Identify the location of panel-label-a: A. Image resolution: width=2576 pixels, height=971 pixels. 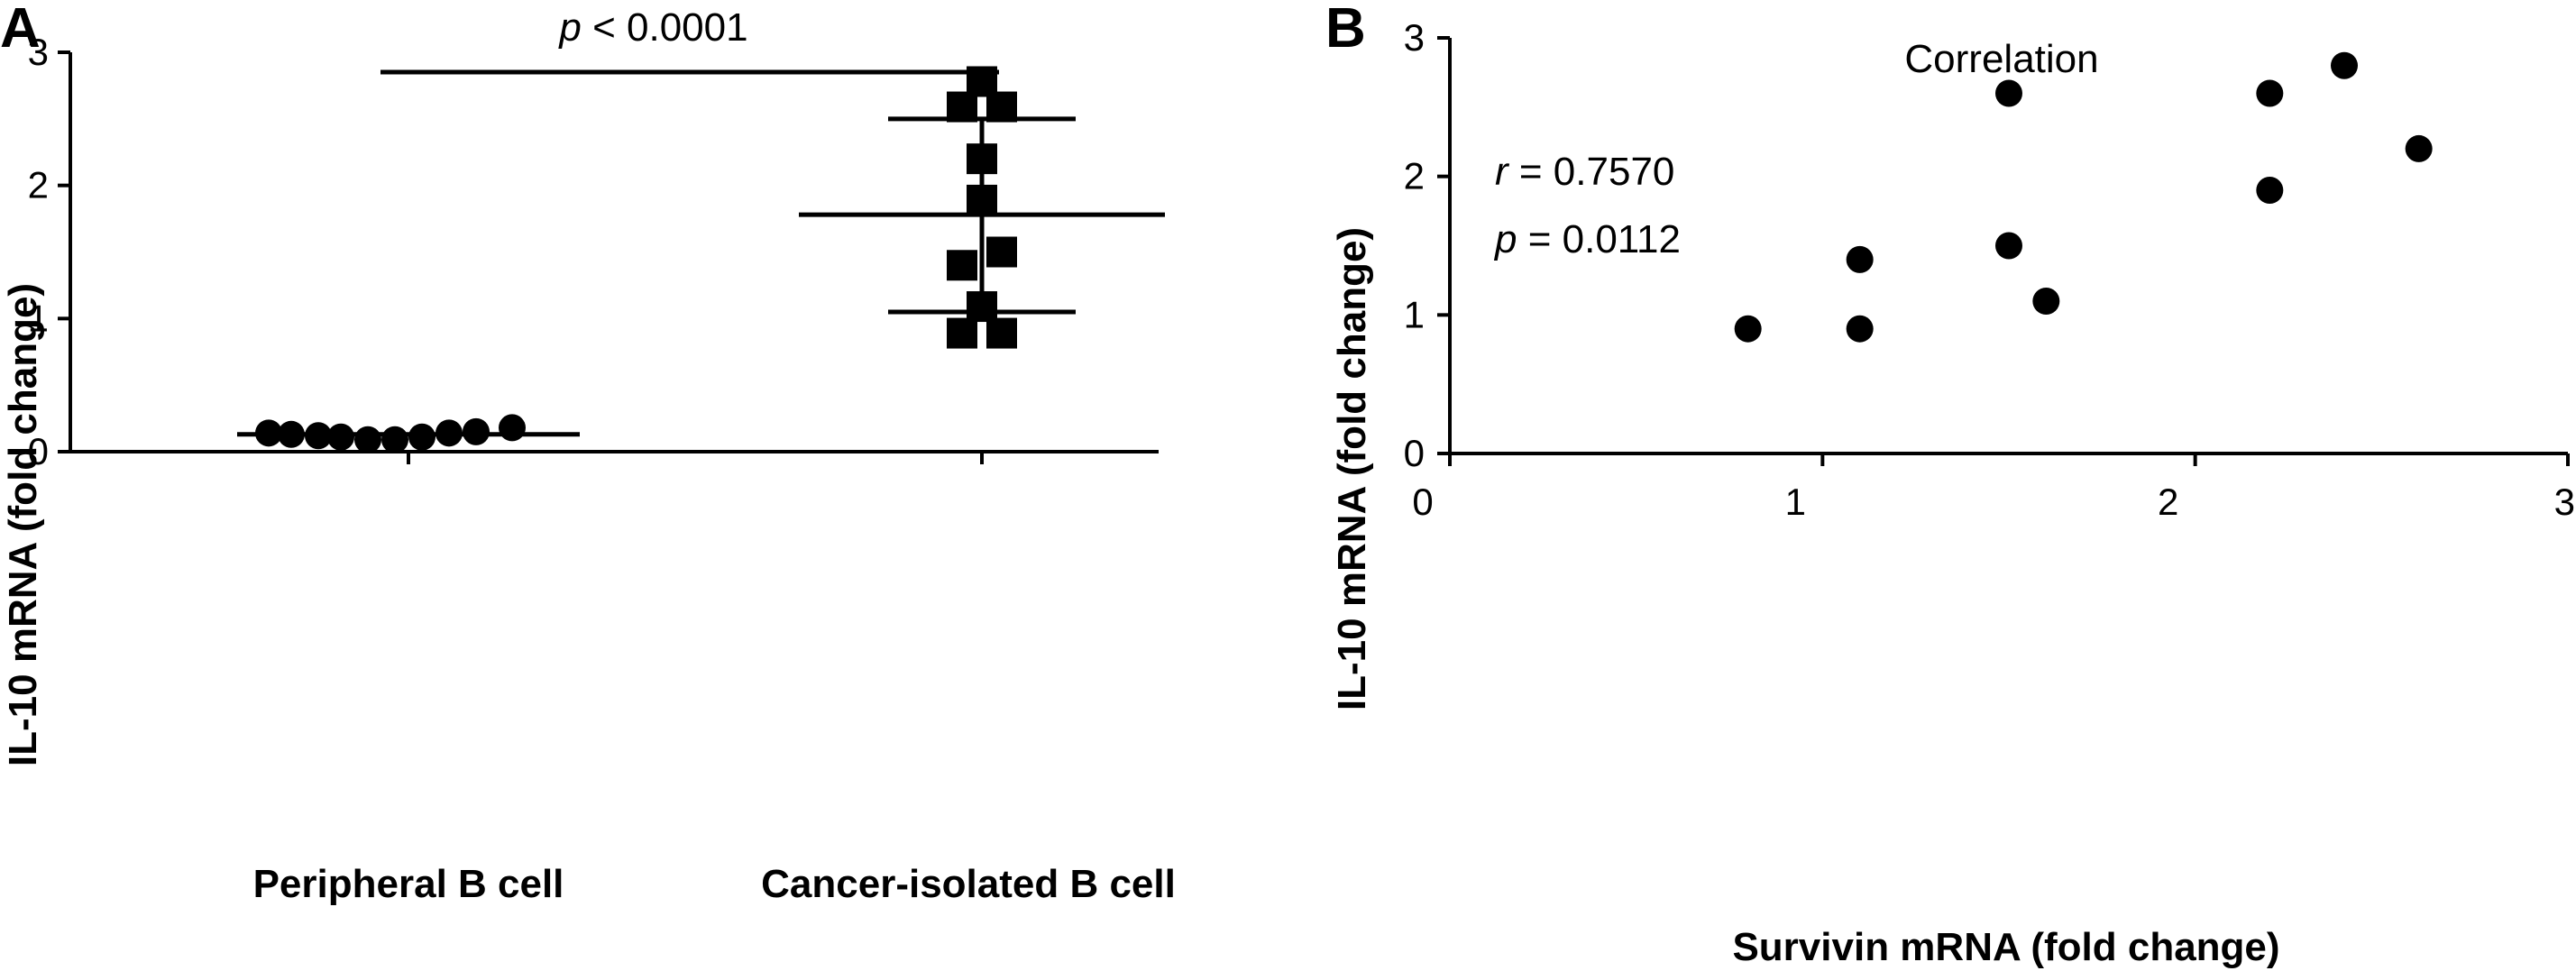
(20, 30).